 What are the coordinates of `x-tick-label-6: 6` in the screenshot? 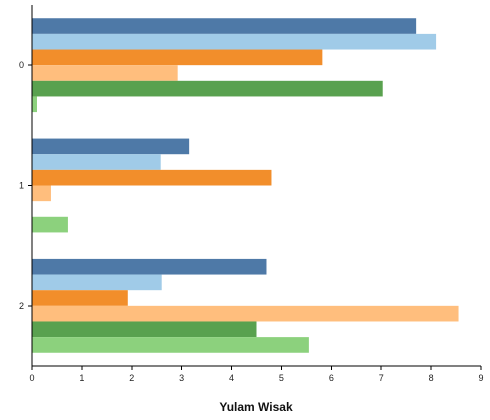 It's located at (331, 378).